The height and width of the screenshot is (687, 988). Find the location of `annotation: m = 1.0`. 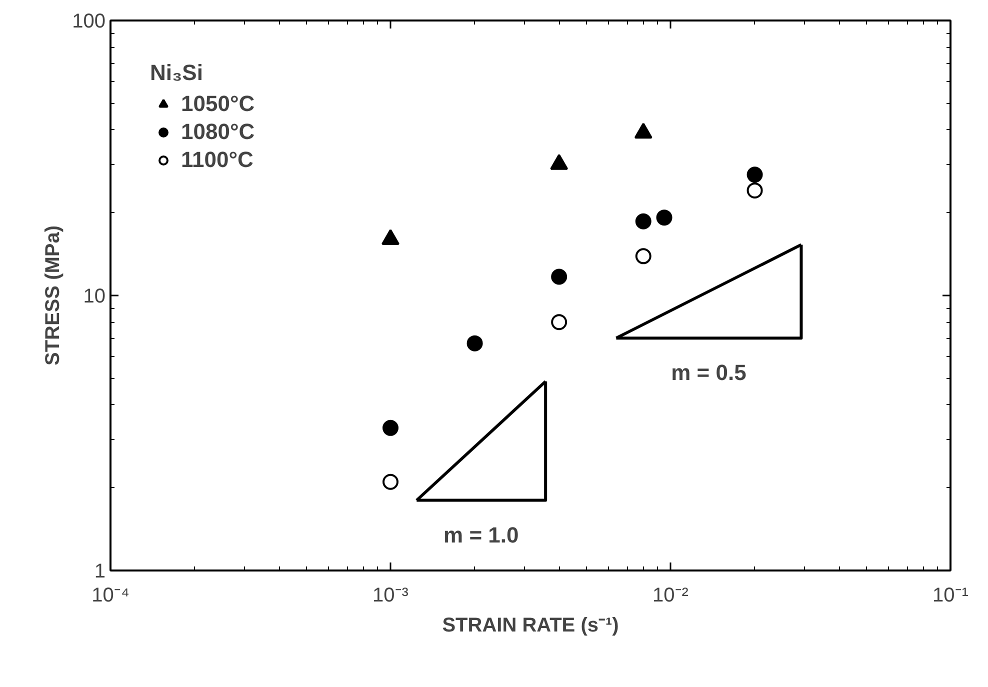

annotation: m = 1.0 is located at coordinates (481, 535).